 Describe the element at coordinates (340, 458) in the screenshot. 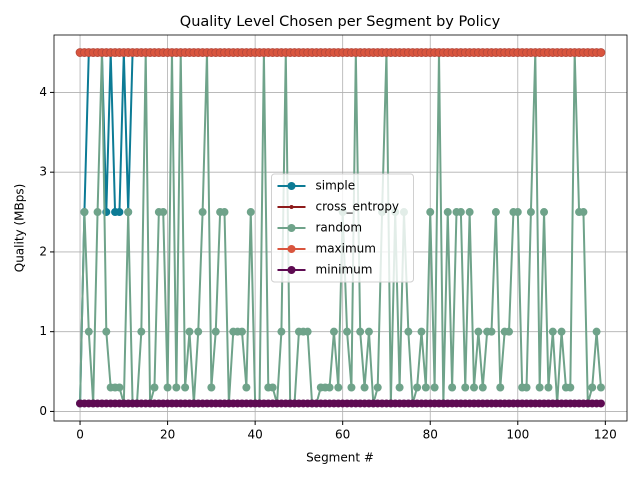

I see `x-axis-label: Segment #` at that location.